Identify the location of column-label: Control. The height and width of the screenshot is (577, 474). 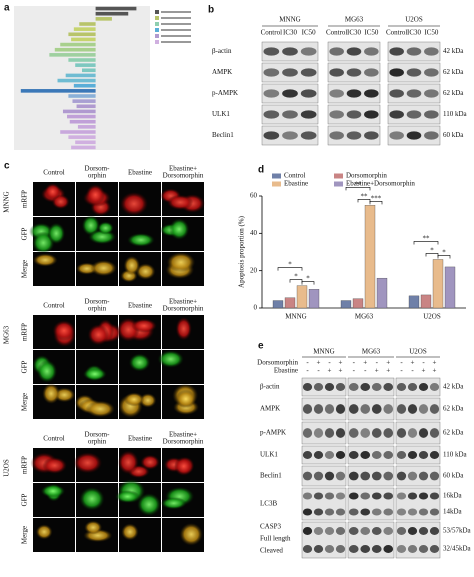
(53, 439).